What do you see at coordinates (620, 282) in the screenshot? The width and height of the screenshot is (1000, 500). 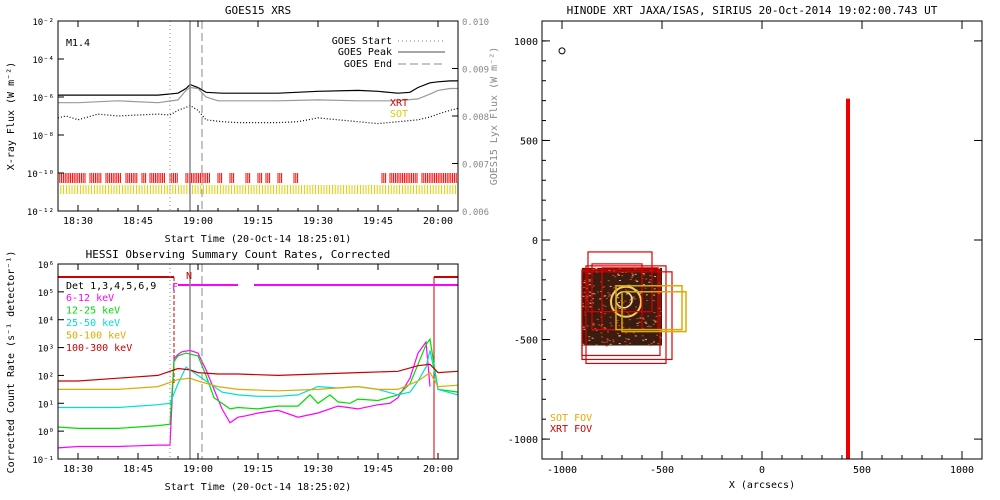 I see `hinode-xrt-fov-box` at bounding box center [620, 282].